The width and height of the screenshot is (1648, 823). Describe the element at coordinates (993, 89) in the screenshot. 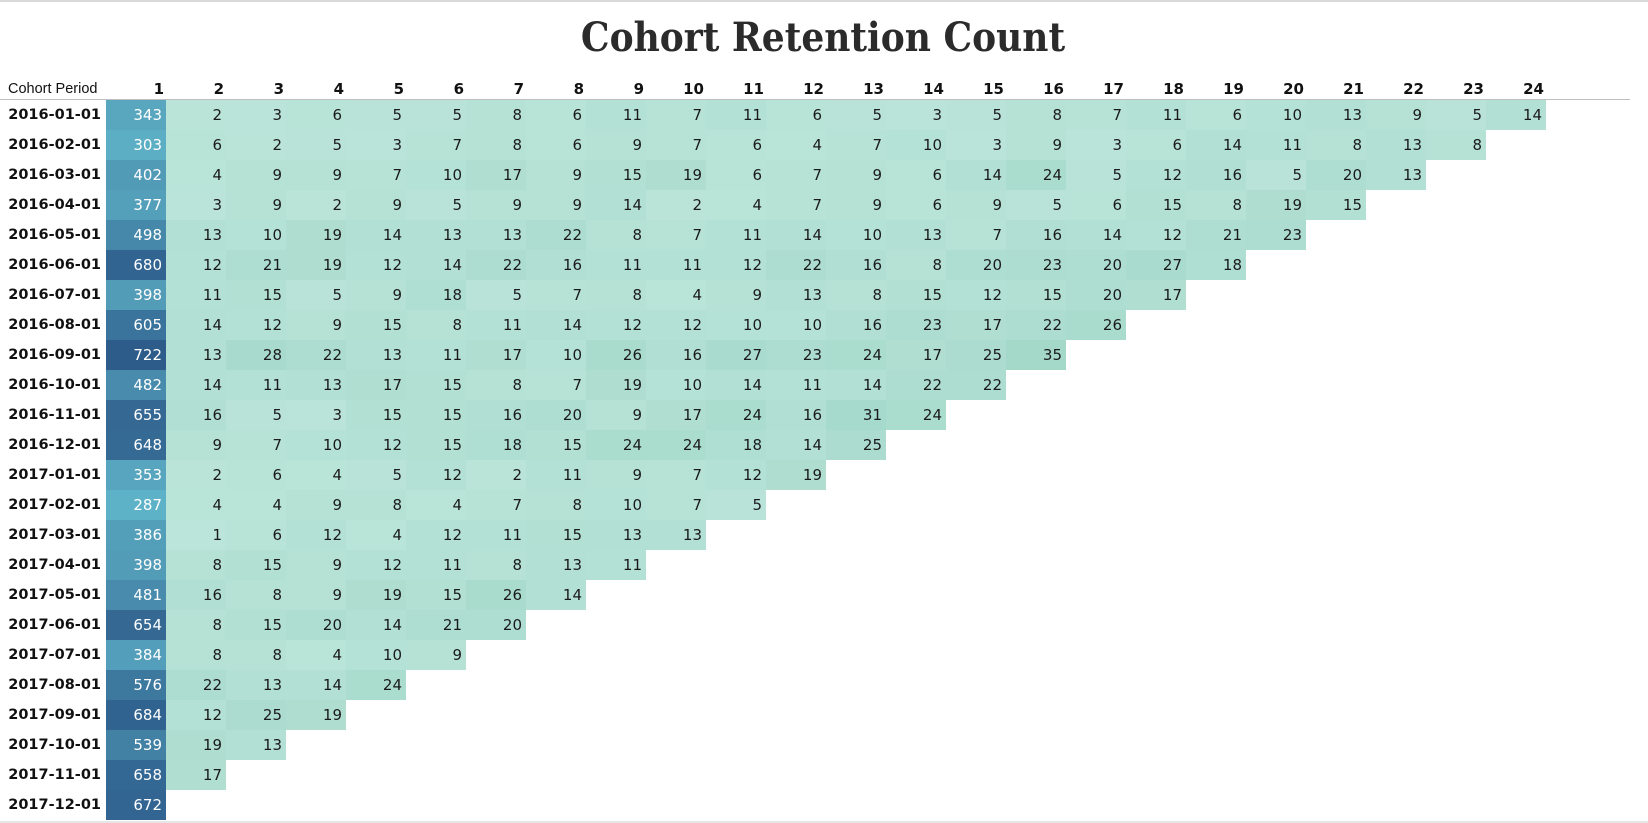

I see `column-header: 15` at that location.